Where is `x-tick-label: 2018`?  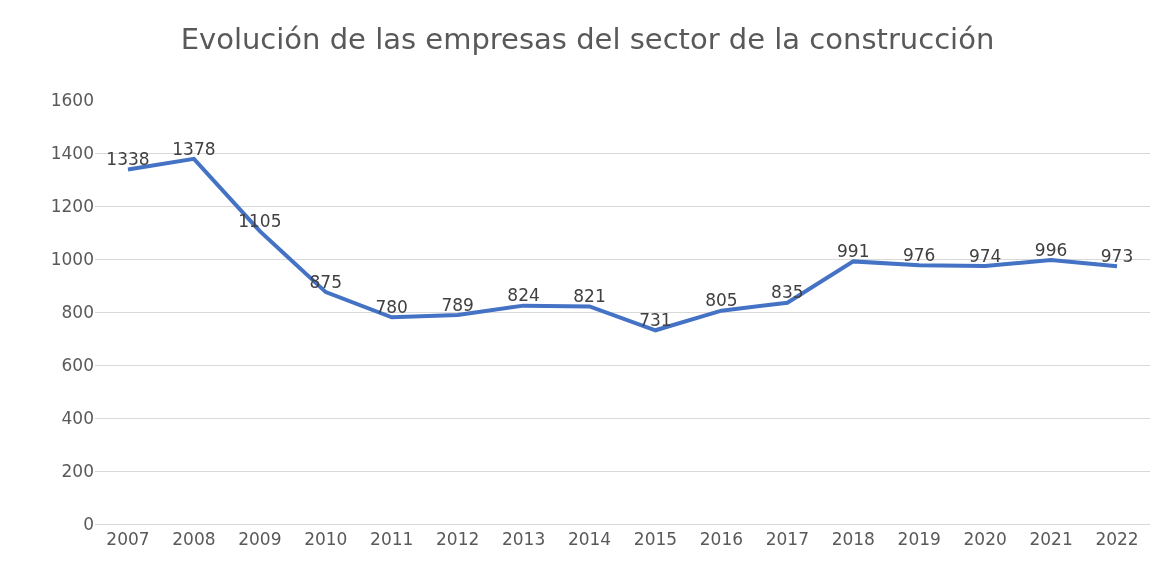
x-tick-label: 2018 is located at coordinates (853, 539).